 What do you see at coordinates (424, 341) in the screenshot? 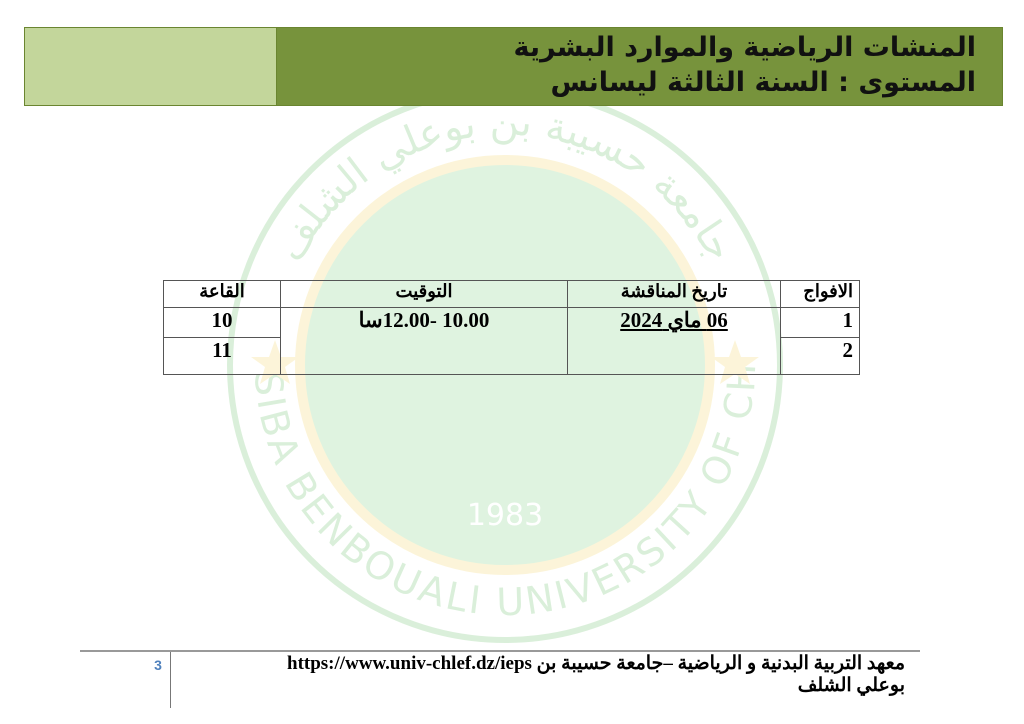
I see `time-cell: 10.00 -12.00سا` at bounding box center [424, 341].